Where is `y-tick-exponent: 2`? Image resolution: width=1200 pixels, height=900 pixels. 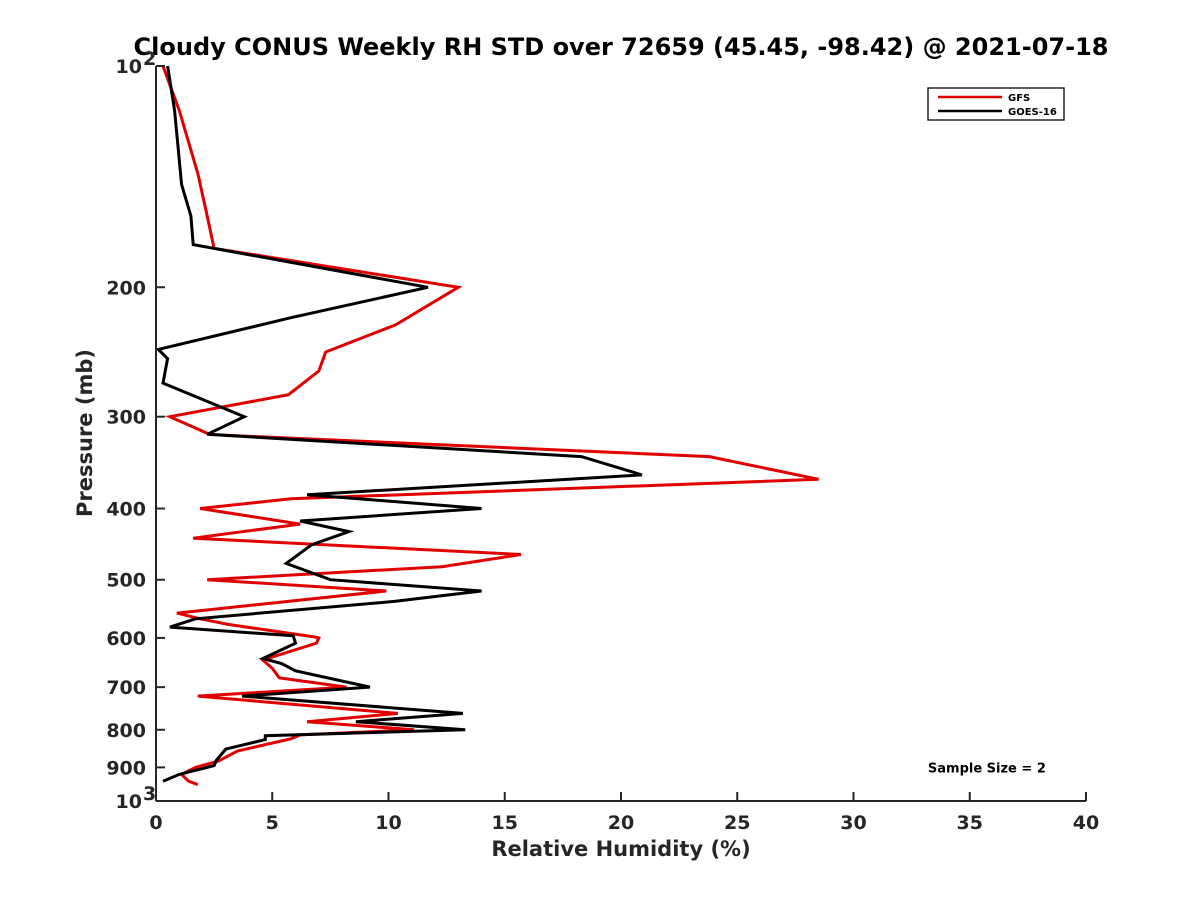 y-tick-exponent: 2 is located at coordinates (149, 59).